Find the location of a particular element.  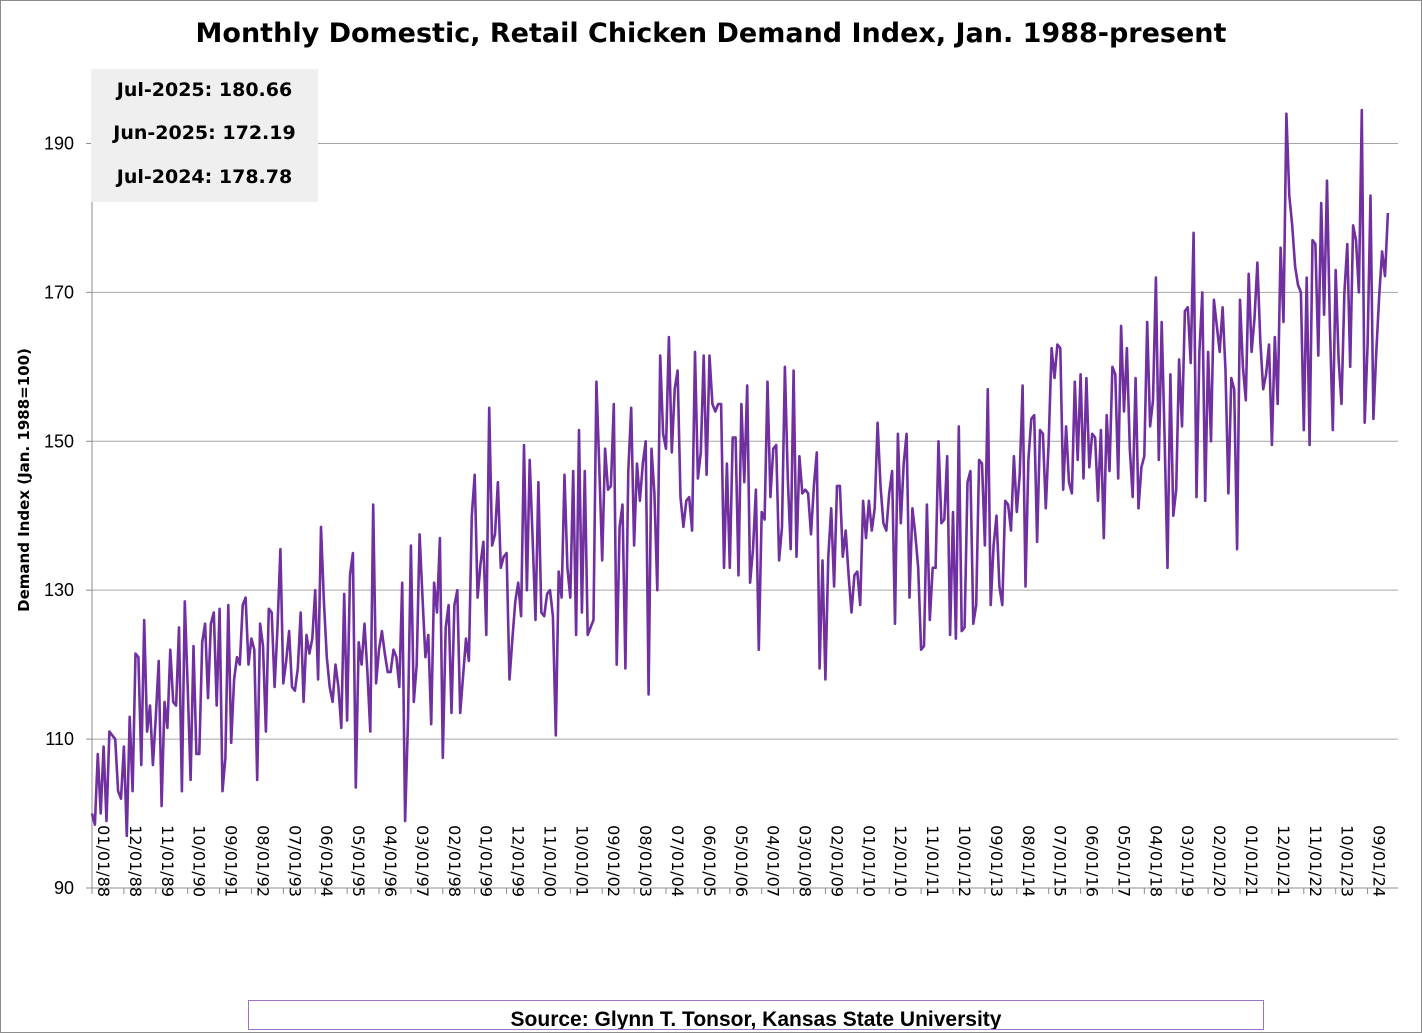

x-tick-label: 09/01/13 is located at coordinates (996, 861).